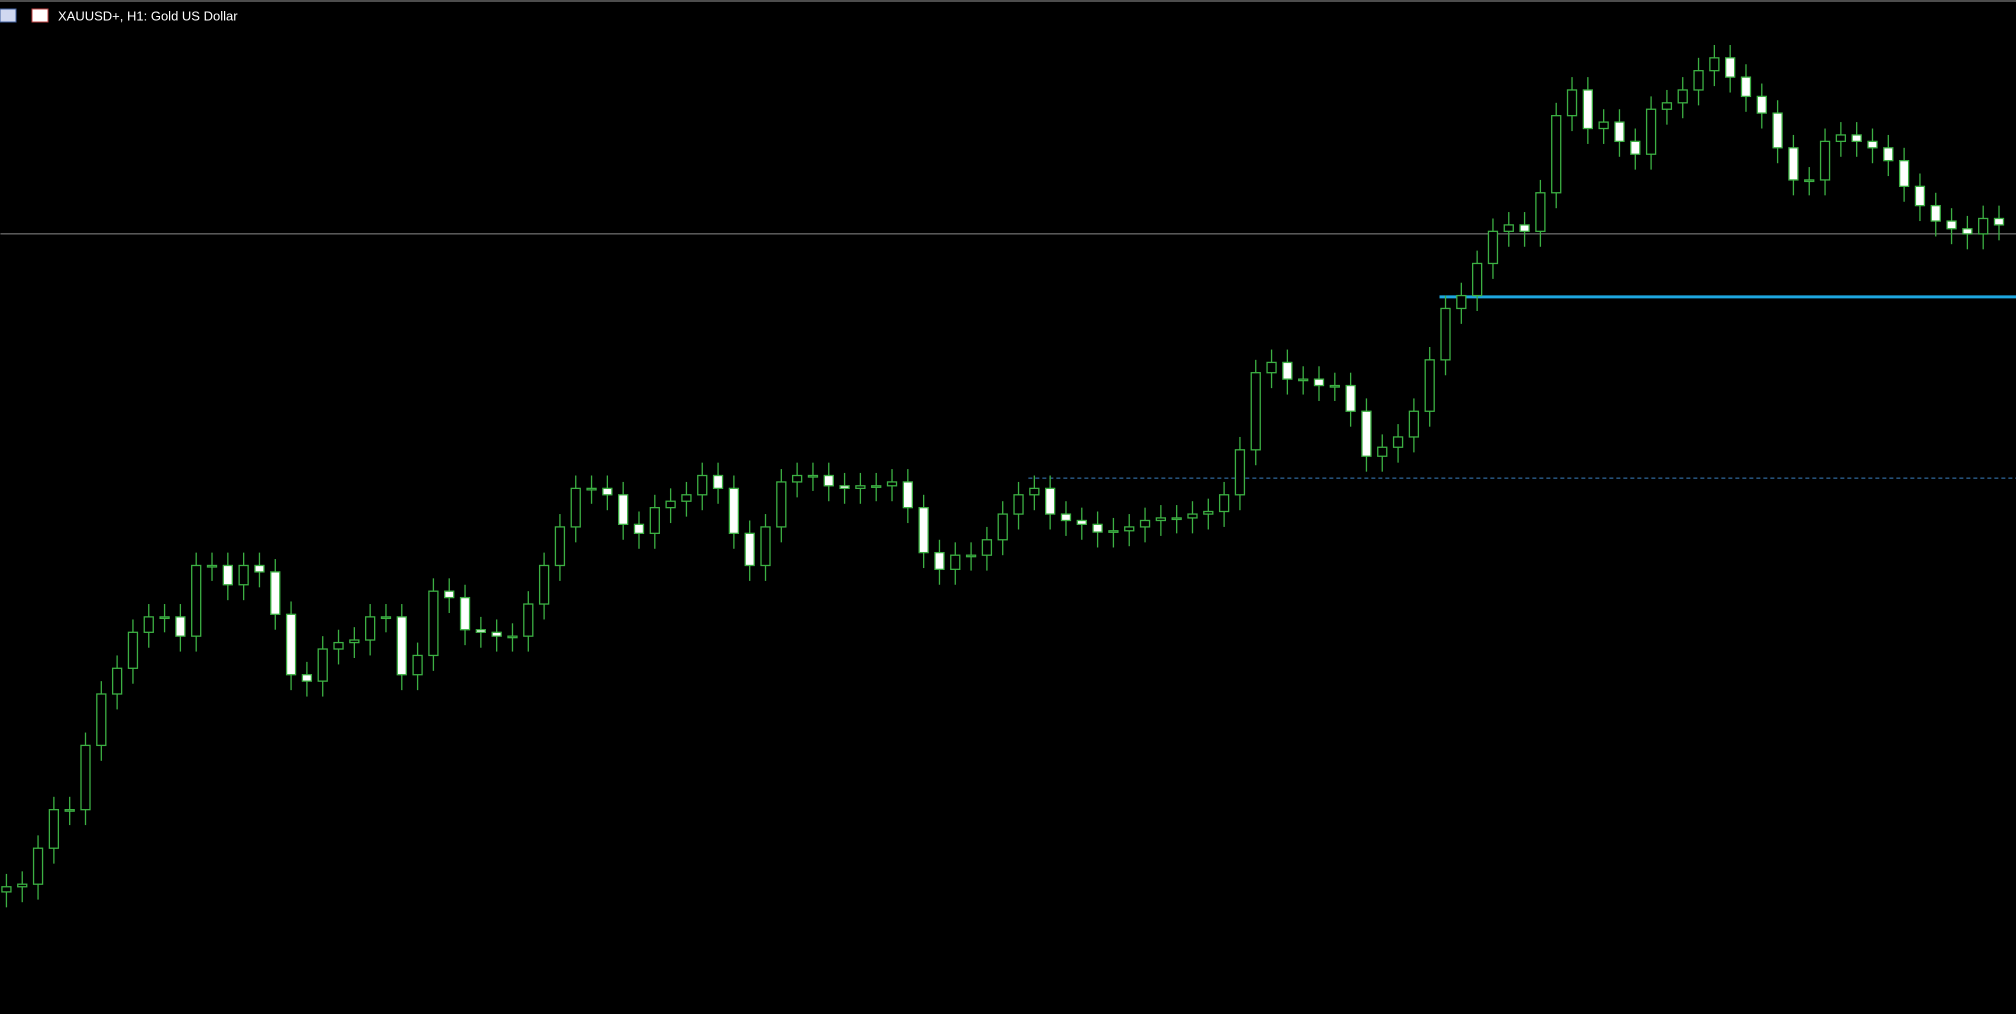 The image size is (2016, 1014). I want to click on icon-list, so click(8, 15).